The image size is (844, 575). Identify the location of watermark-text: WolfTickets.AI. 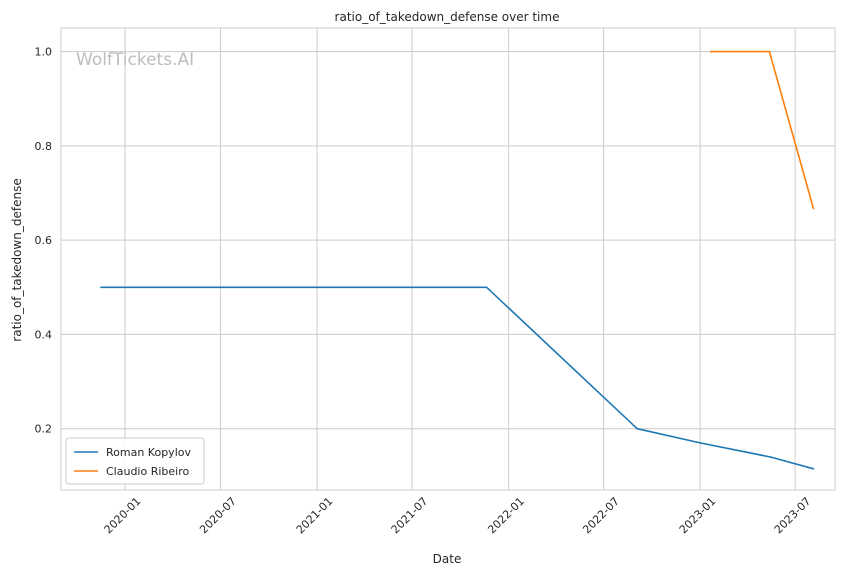
(135, 60).